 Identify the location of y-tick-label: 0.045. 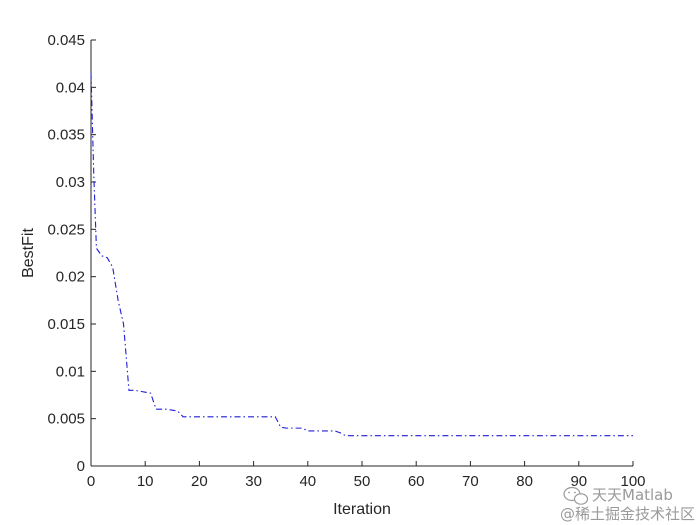
(66, 40).